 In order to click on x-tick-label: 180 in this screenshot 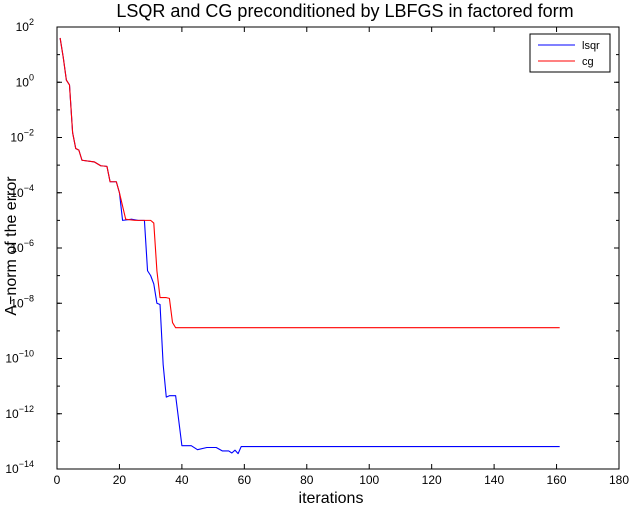, I will do `click(619, 480)`.